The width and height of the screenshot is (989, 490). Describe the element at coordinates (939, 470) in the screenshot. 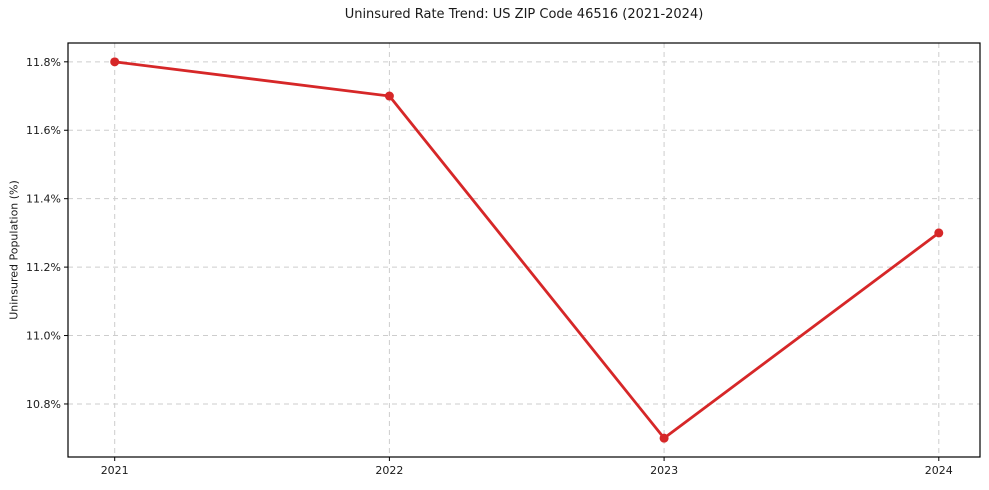

I see `x-tick-label: 2024` at that location.